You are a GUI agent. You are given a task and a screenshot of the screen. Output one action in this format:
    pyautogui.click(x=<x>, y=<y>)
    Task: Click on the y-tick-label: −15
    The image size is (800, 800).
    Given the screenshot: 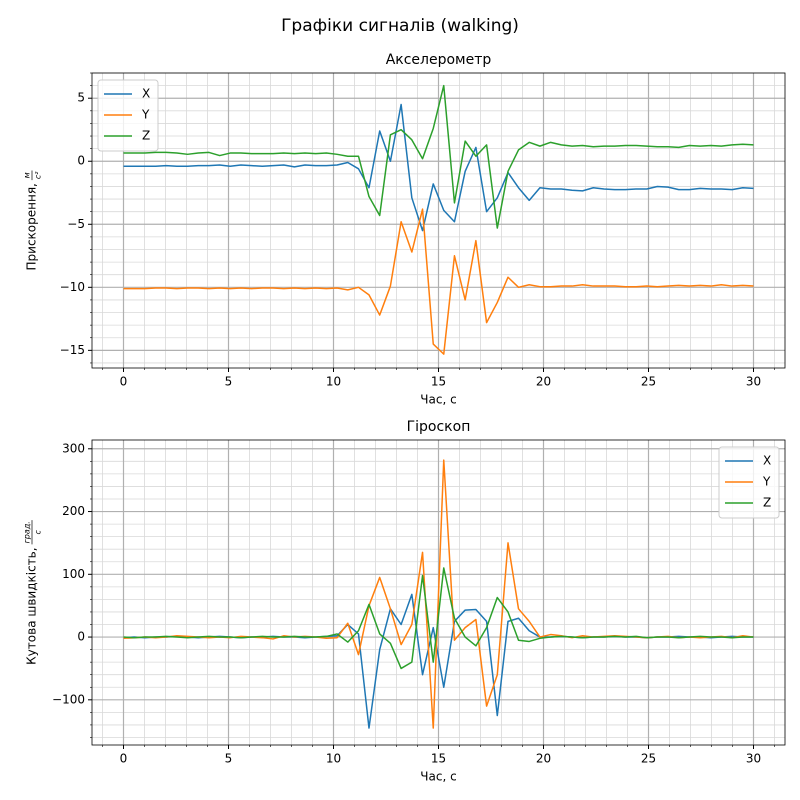 What is the action you would take?
    pyautogui.click(x=72, y=350)
    